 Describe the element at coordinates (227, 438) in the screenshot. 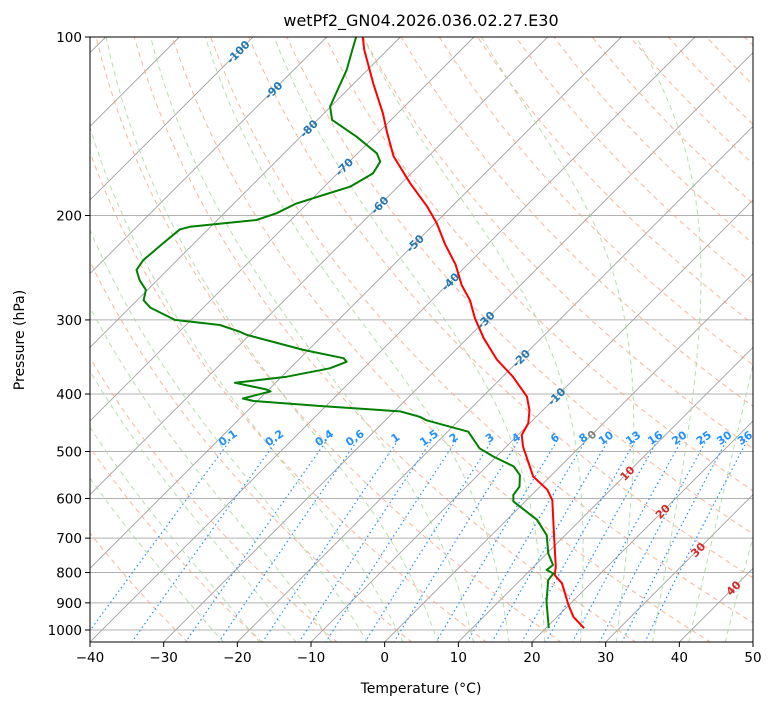

I see `mixing-ratio-label: 0.1` at that location.